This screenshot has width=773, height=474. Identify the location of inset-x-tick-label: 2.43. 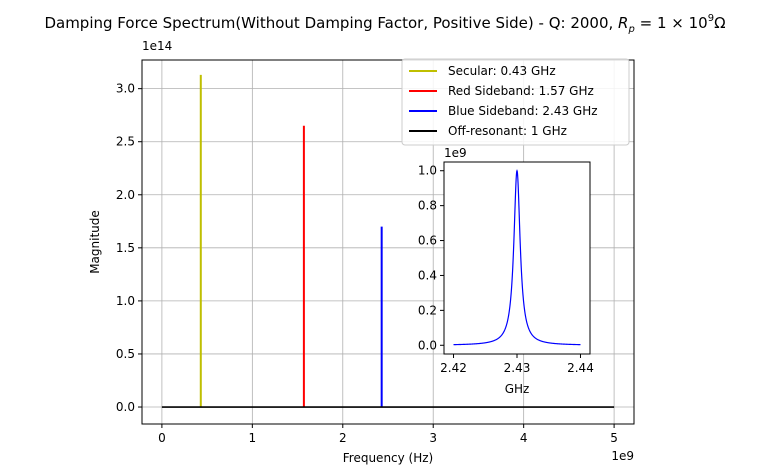
(517, 368).